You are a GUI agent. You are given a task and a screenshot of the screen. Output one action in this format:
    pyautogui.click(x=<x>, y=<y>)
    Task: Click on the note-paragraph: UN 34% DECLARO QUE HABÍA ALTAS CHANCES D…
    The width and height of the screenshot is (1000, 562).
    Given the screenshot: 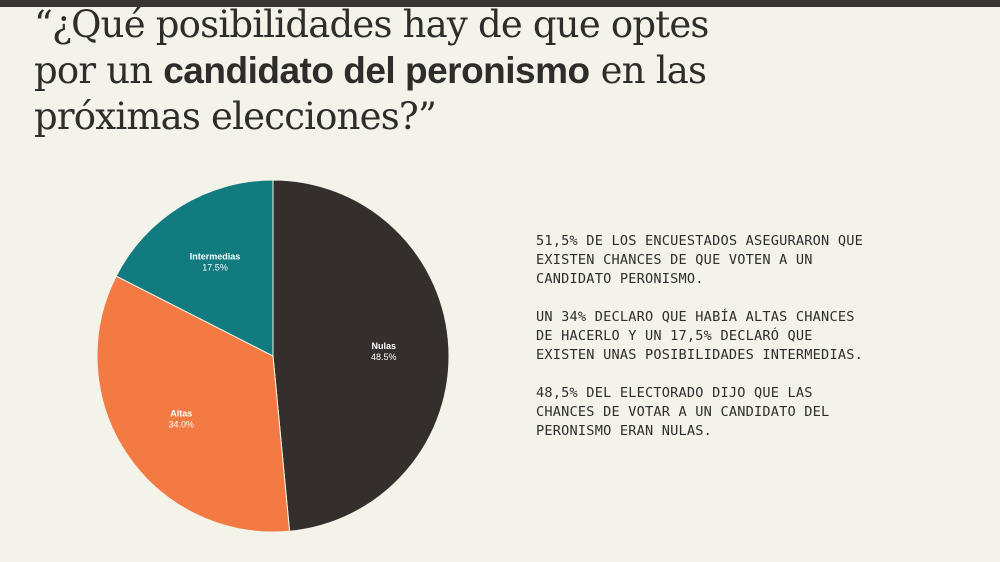 What is the action you would take?
    pyautogui.click(x=699, y=336)
    